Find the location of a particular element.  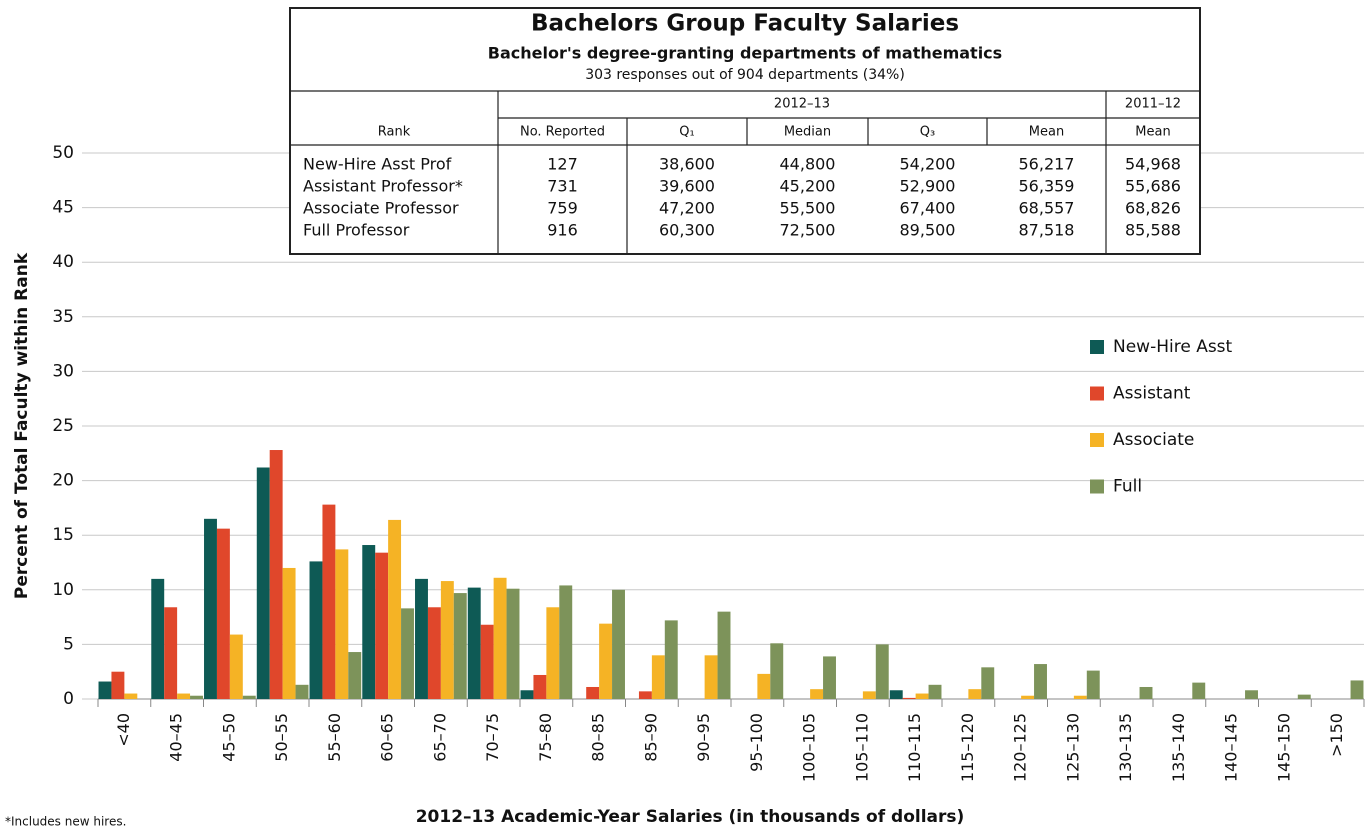

table-cell: 127 is located at coordinates (562, 164).